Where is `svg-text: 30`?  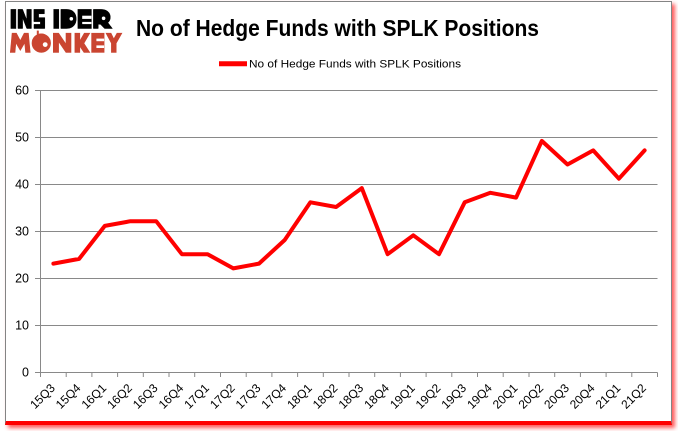
svg-text: 30 is located at coordinates (22, 232).